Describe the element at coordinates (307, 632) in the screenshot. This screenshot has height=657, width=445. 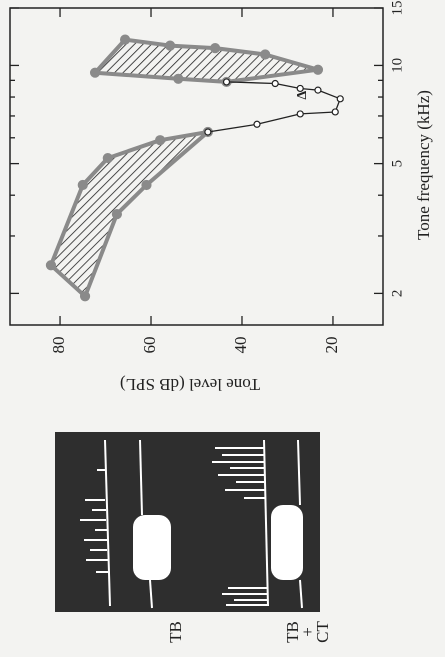
I see `panel-label: +` at that location.